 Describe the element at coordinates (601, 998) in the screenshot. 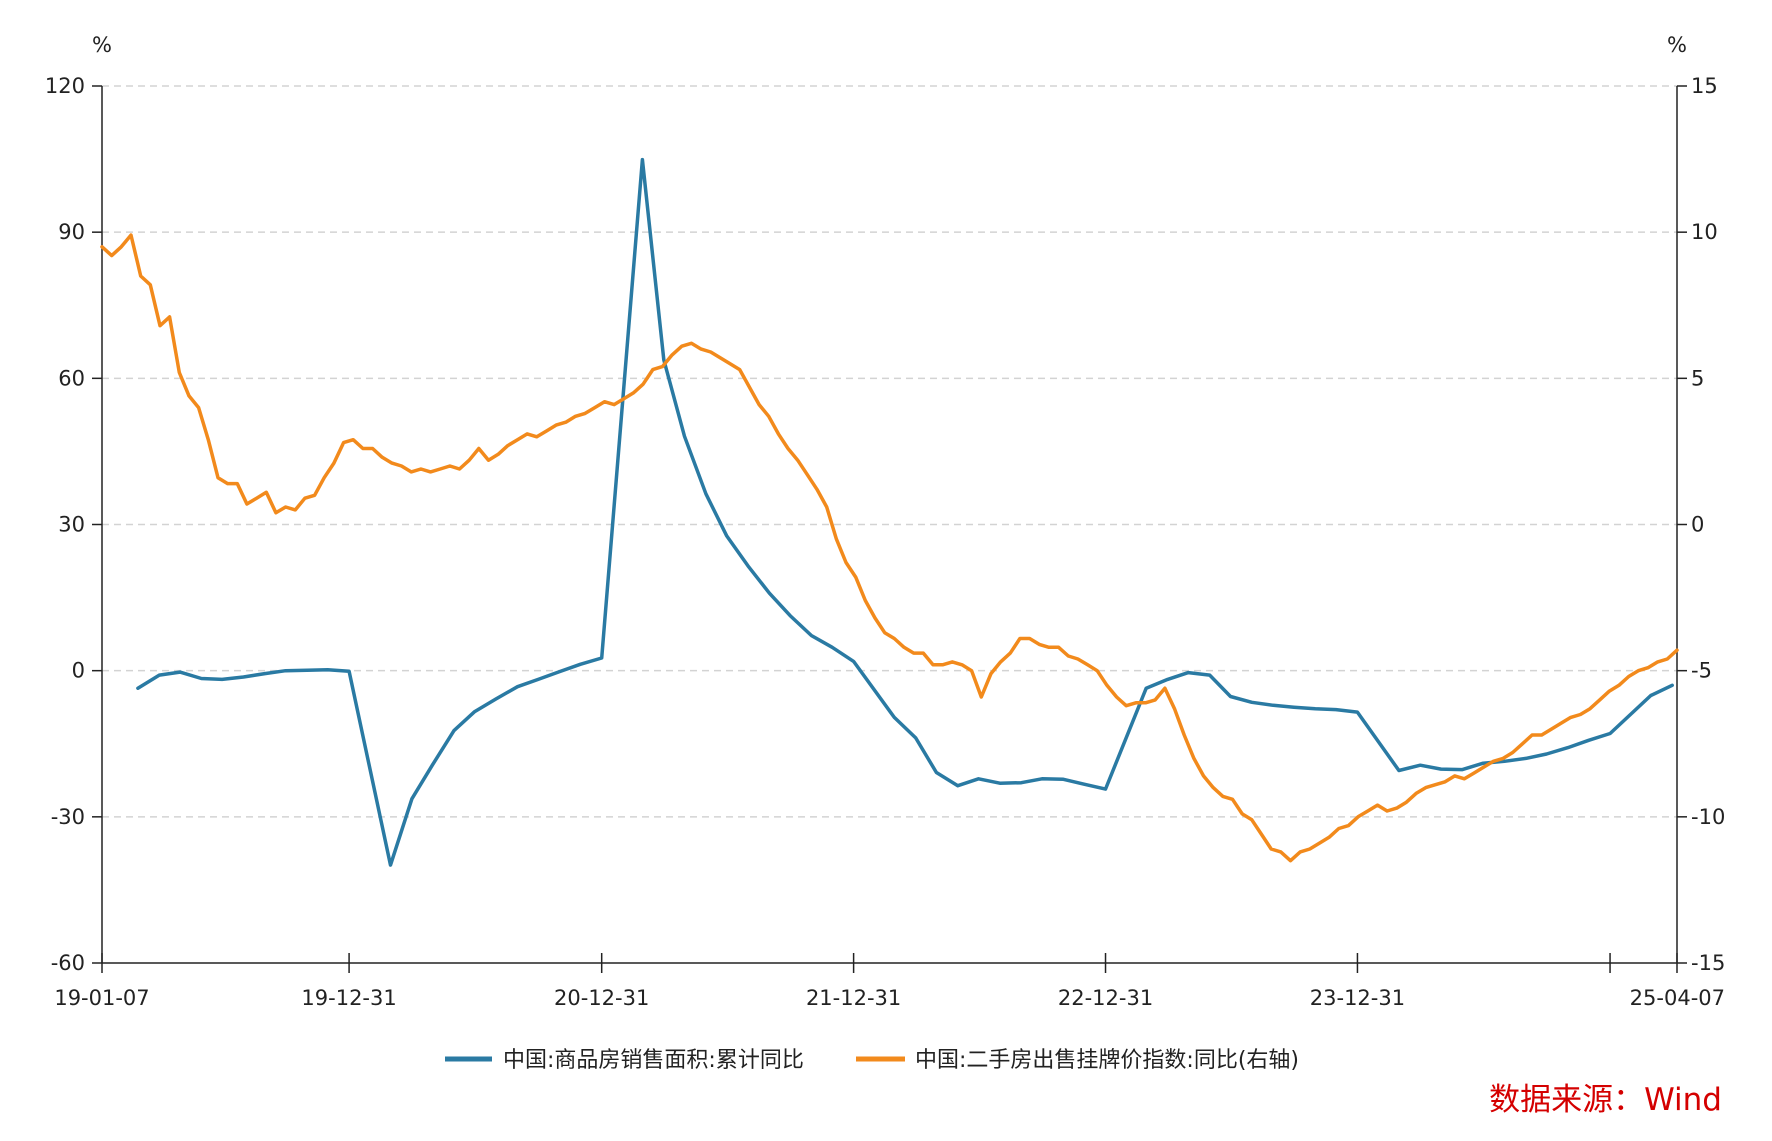

I see `x-tick-label: 20-12-31` at that location.